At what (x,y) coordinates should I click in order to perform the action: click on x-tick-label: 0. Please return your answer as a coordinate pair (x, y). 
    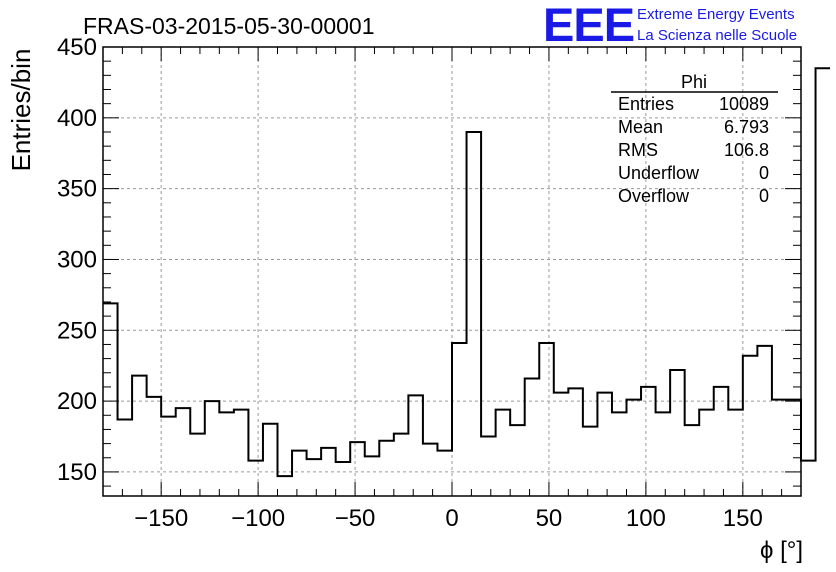
    Looking at the image, I should click on (451, 518).